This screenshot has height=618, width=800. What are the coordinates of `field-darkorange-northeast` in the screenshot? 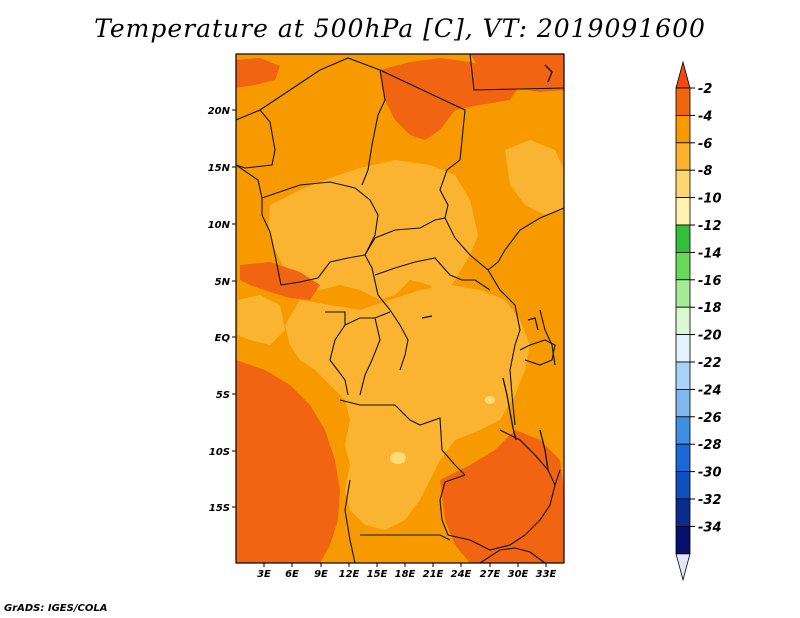 It's located at (517, 73).